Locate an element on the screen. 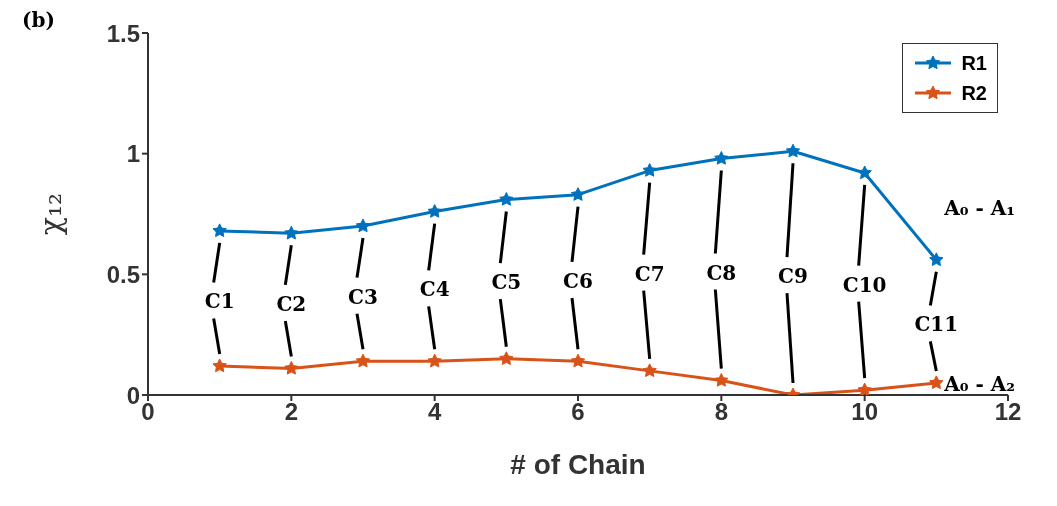  x-tick-label: 4 is located at coordinates (434, 412).